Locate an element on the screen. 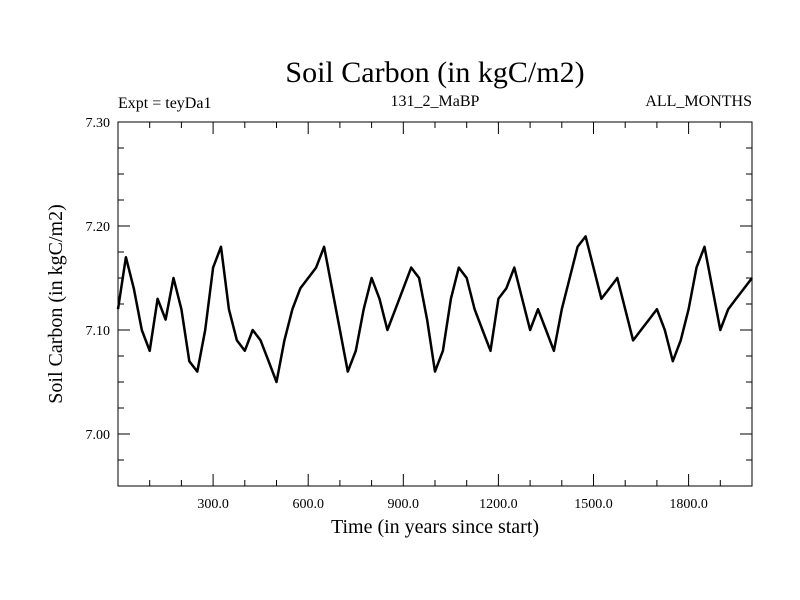 This screenshot has width=800, height=600. x-tick-label: 1500.0 is located at coordinates (593, 504).